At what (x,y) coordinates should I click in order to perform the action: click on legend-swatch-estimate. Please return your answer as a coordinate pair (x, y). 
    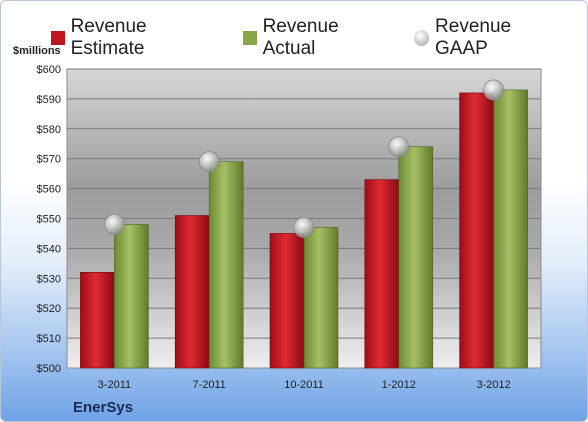
    Looking at the image, I should click on (58, 38).